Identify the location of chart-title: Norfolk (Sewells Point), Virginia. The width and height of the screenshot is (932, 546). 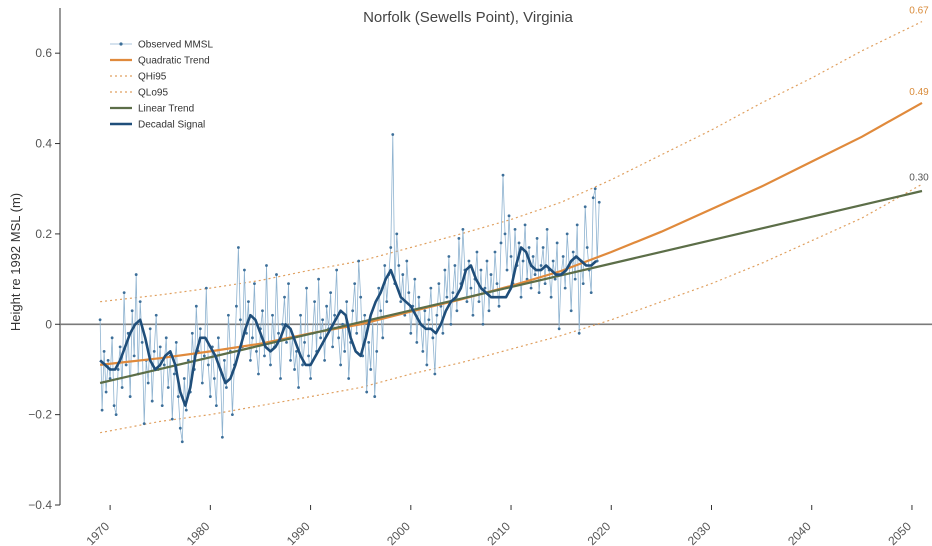
(468, 17).